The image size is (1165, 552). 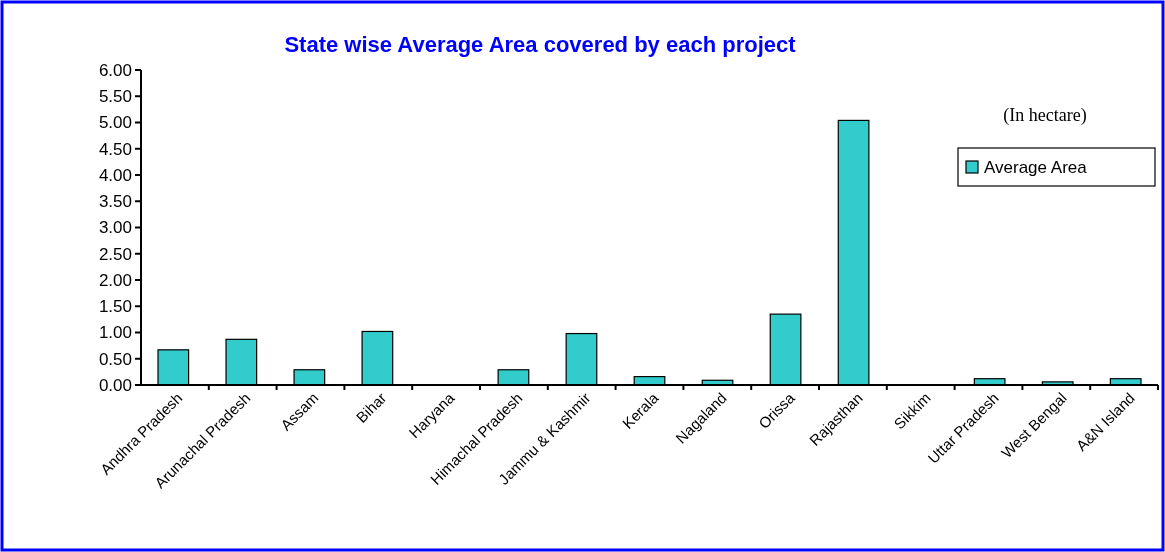 What do you see at coordinates (1045, 115) in the screenshot?
I see `annotation: (In hectare)` at bounding box center [1045, 115].